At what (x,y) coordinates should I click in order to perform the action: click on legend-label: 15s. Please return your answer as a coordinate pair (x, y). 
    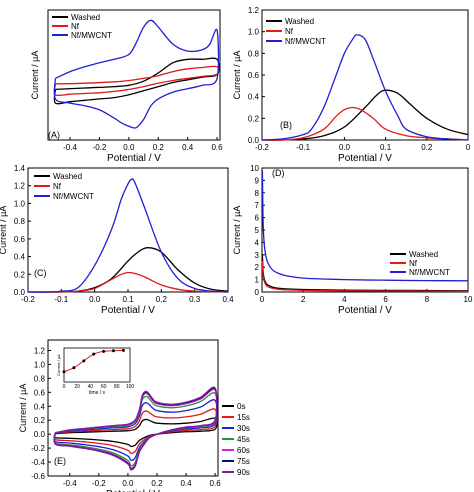
    Looking at the image, I should click on (243, 417).